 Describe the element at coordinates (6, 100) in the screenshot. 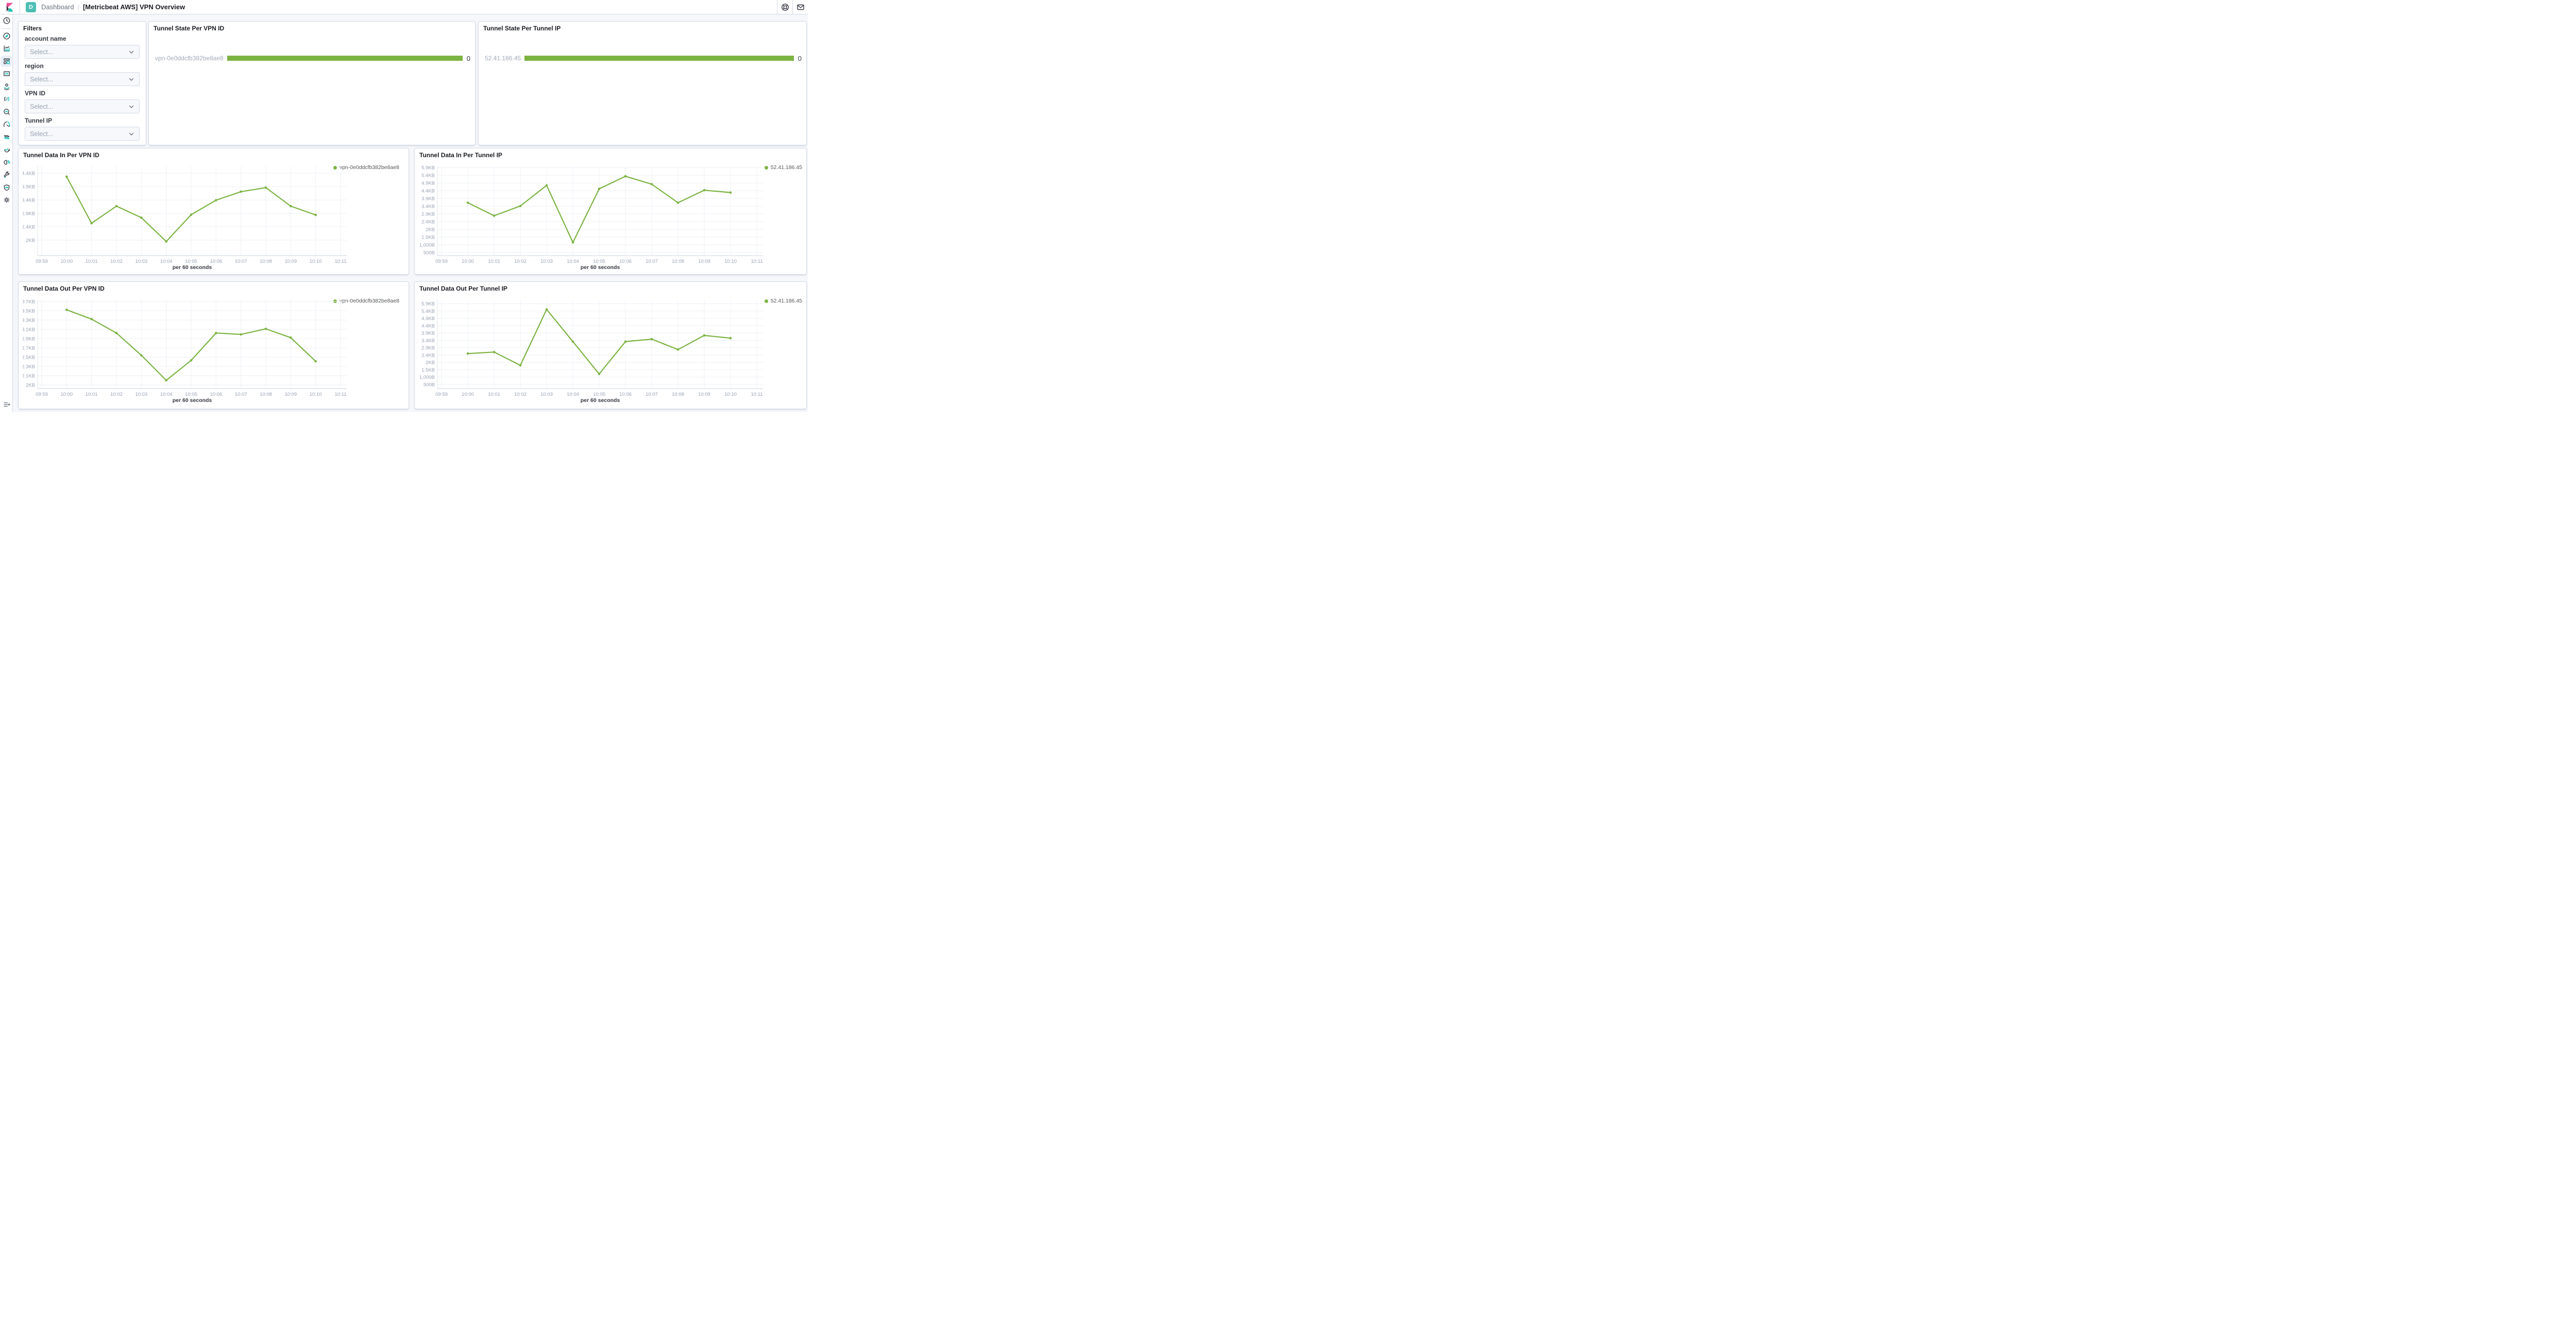

I see `sidebar-item-machine-learning` at that location.